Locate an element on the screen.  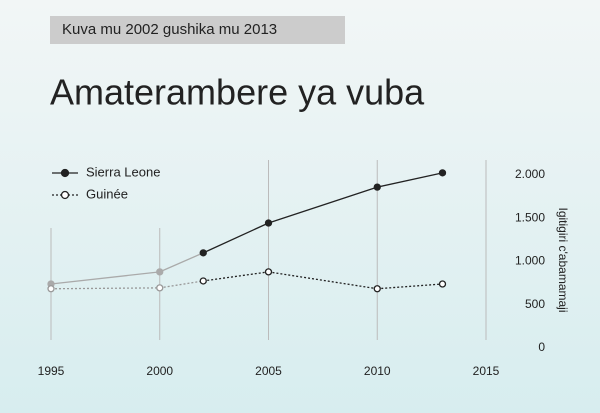
chart-title: Amaterambere ya vuba is located at coordinates (237, 92).